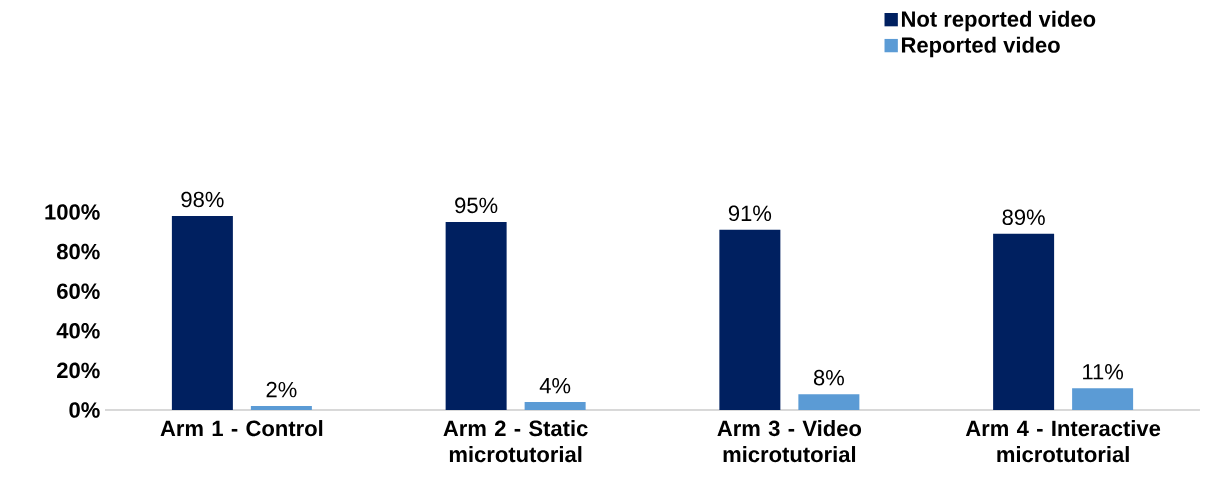  I want to click on legend-label: Reported video, so click(980, 47).